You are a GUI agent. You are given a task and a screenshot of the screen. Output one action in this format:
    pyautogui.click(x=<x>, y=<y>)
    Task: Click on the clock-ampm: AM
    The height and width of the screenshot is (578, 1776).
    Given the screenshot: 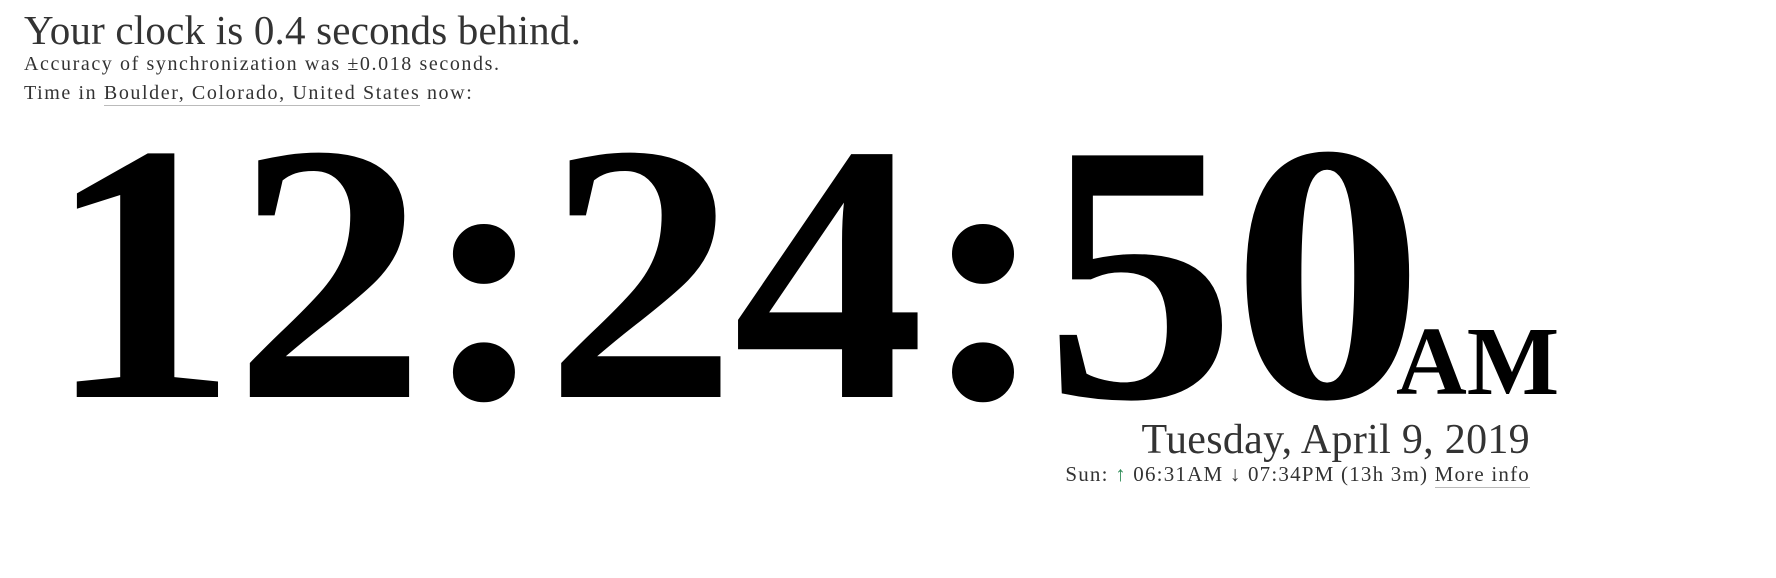 What is the action you would take?
    pyautogui.click(x=1478, y=362)
    